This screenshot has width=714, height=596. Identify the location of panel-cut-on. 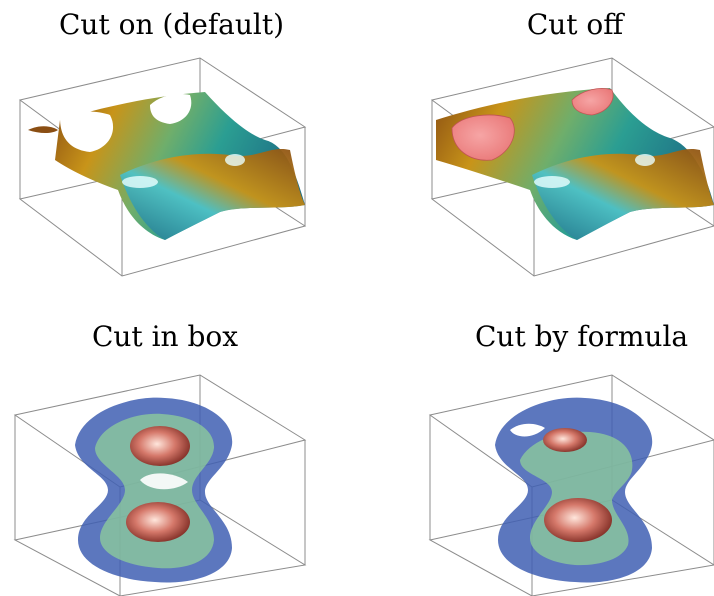
(162, 167).